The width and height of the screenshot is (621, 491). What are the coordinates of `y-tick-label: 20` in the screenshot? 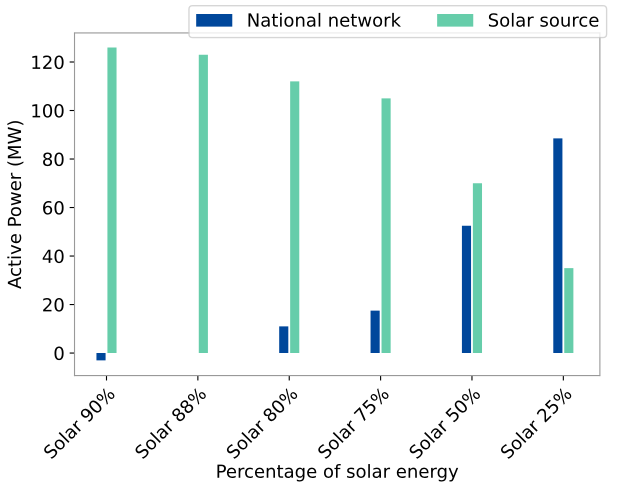 It's located at (53, 305).